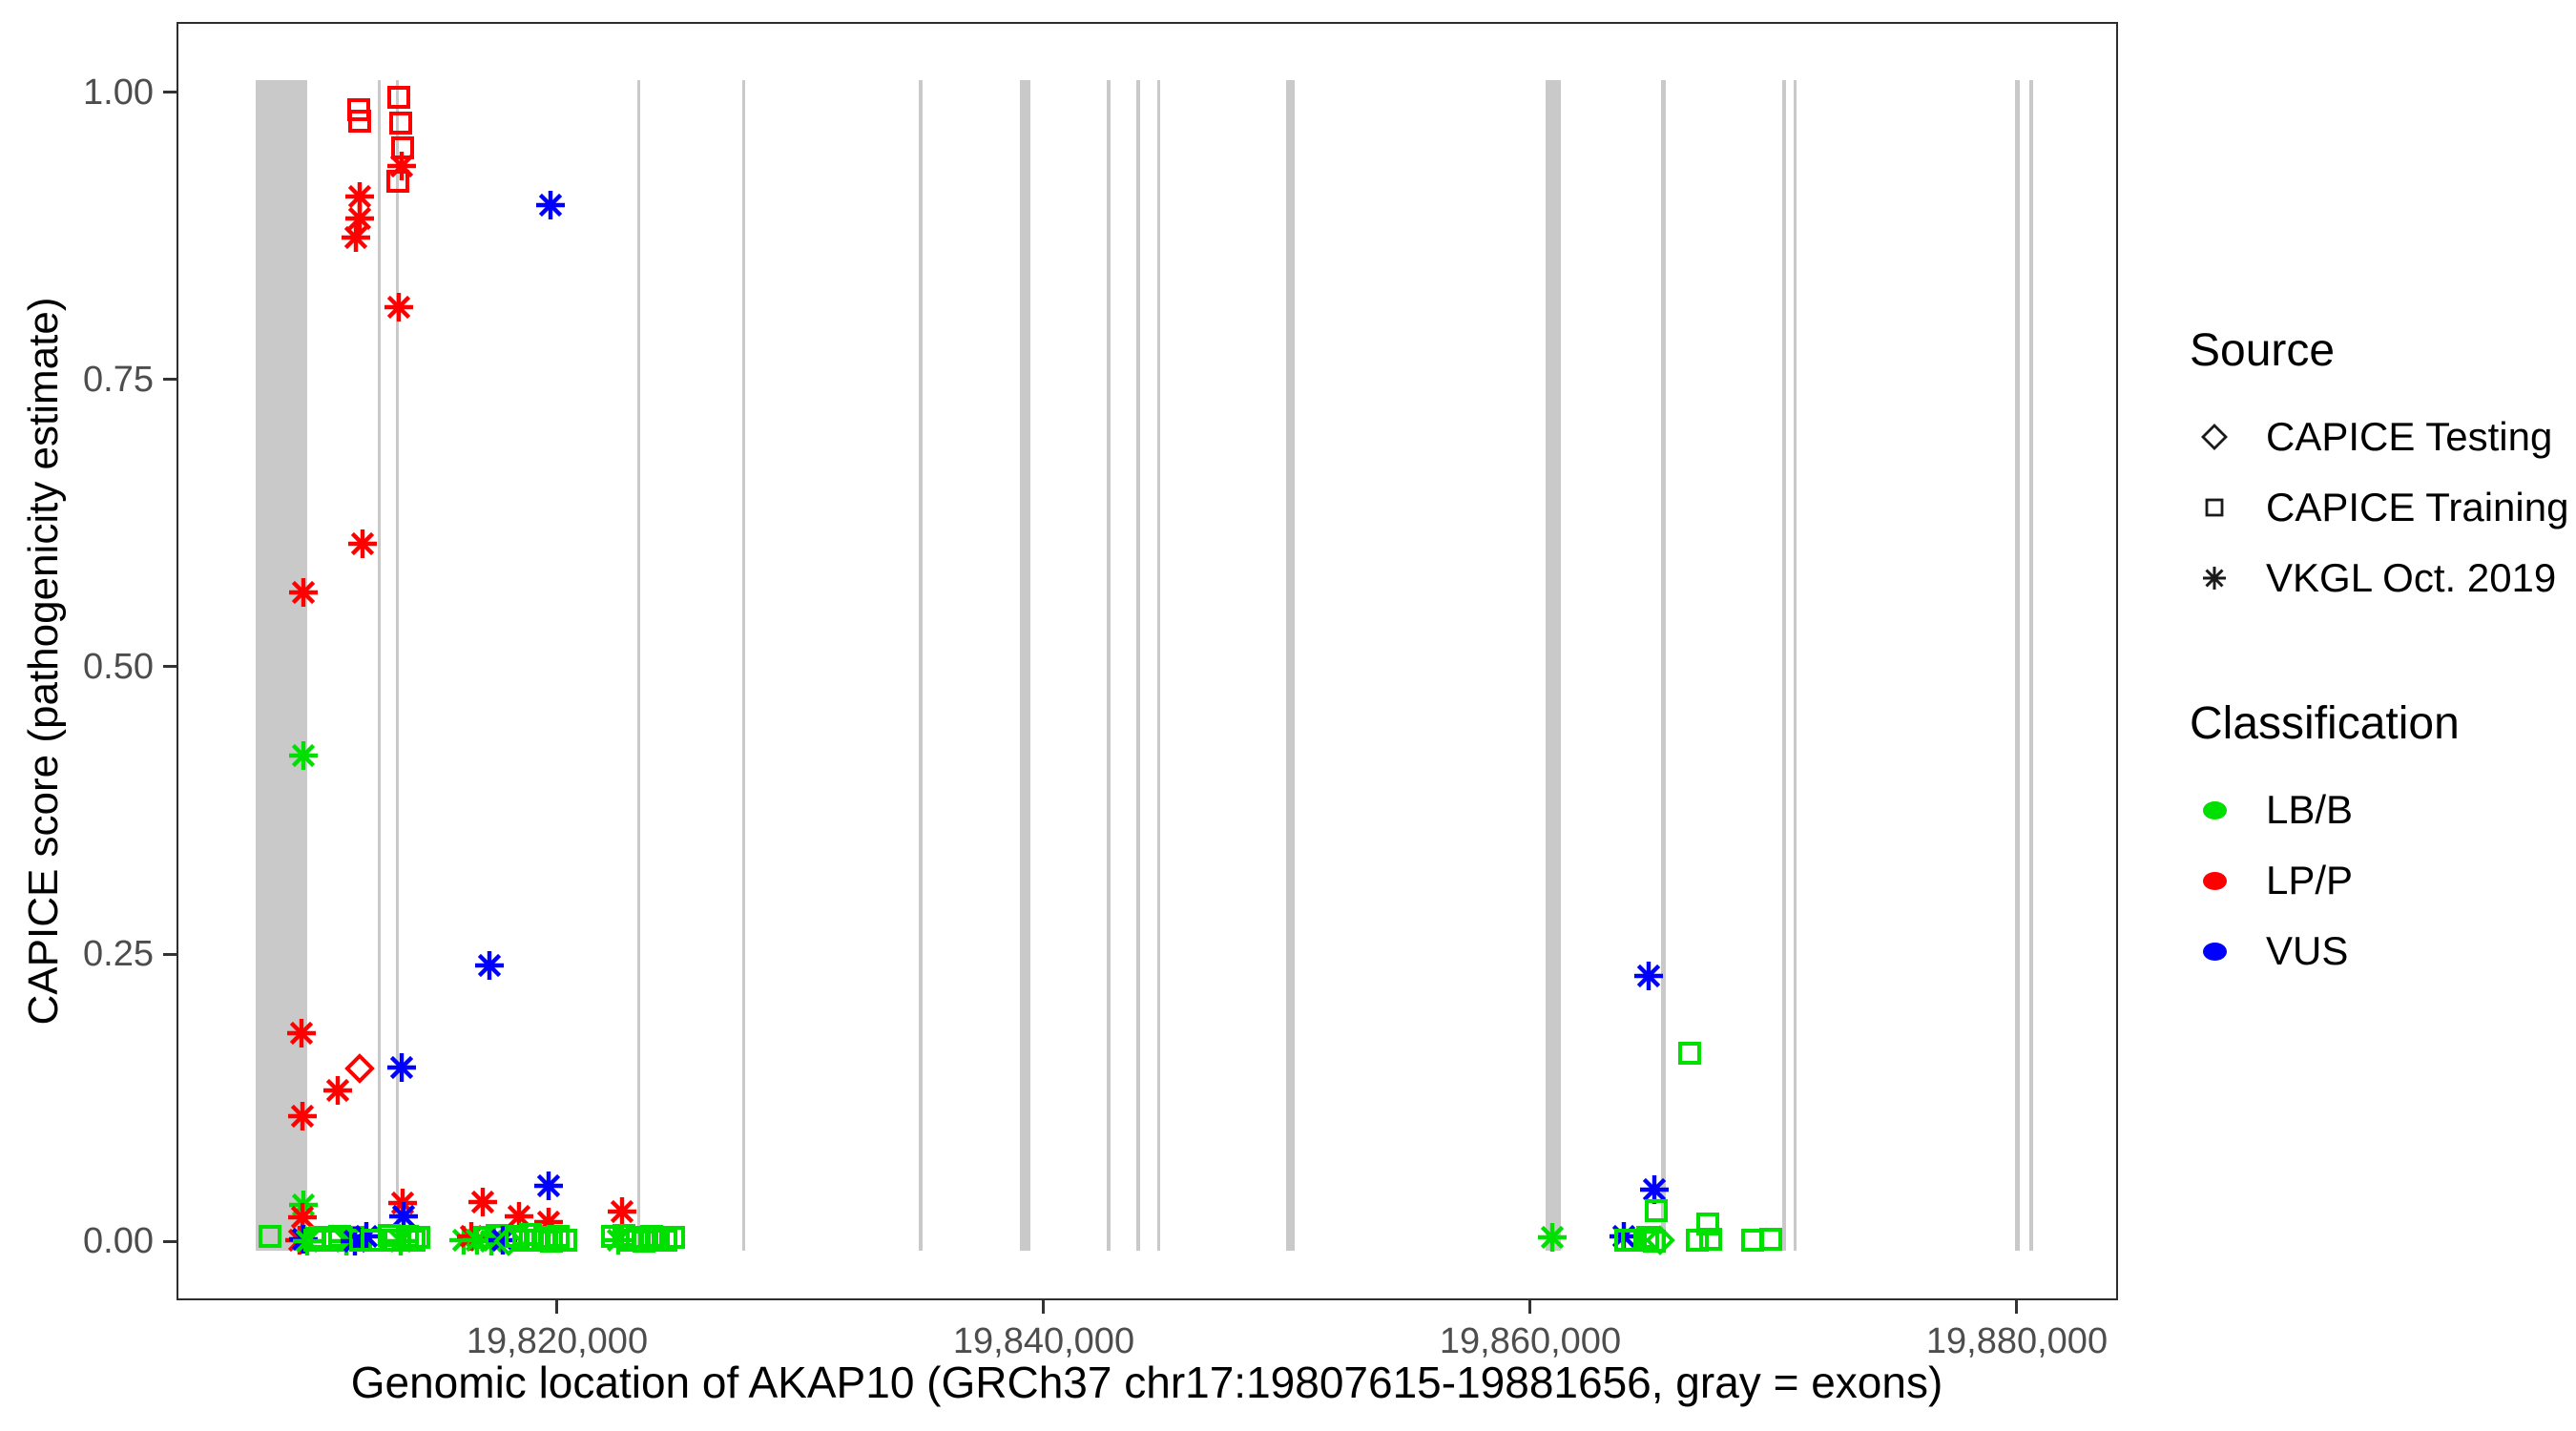 The height and width of the screenshot is (1431, 2576). What do you see at coordinates (2325, 723) in the screenshot?
I see `legend-classification-title: Classification` at bounding box center [2325, 723].